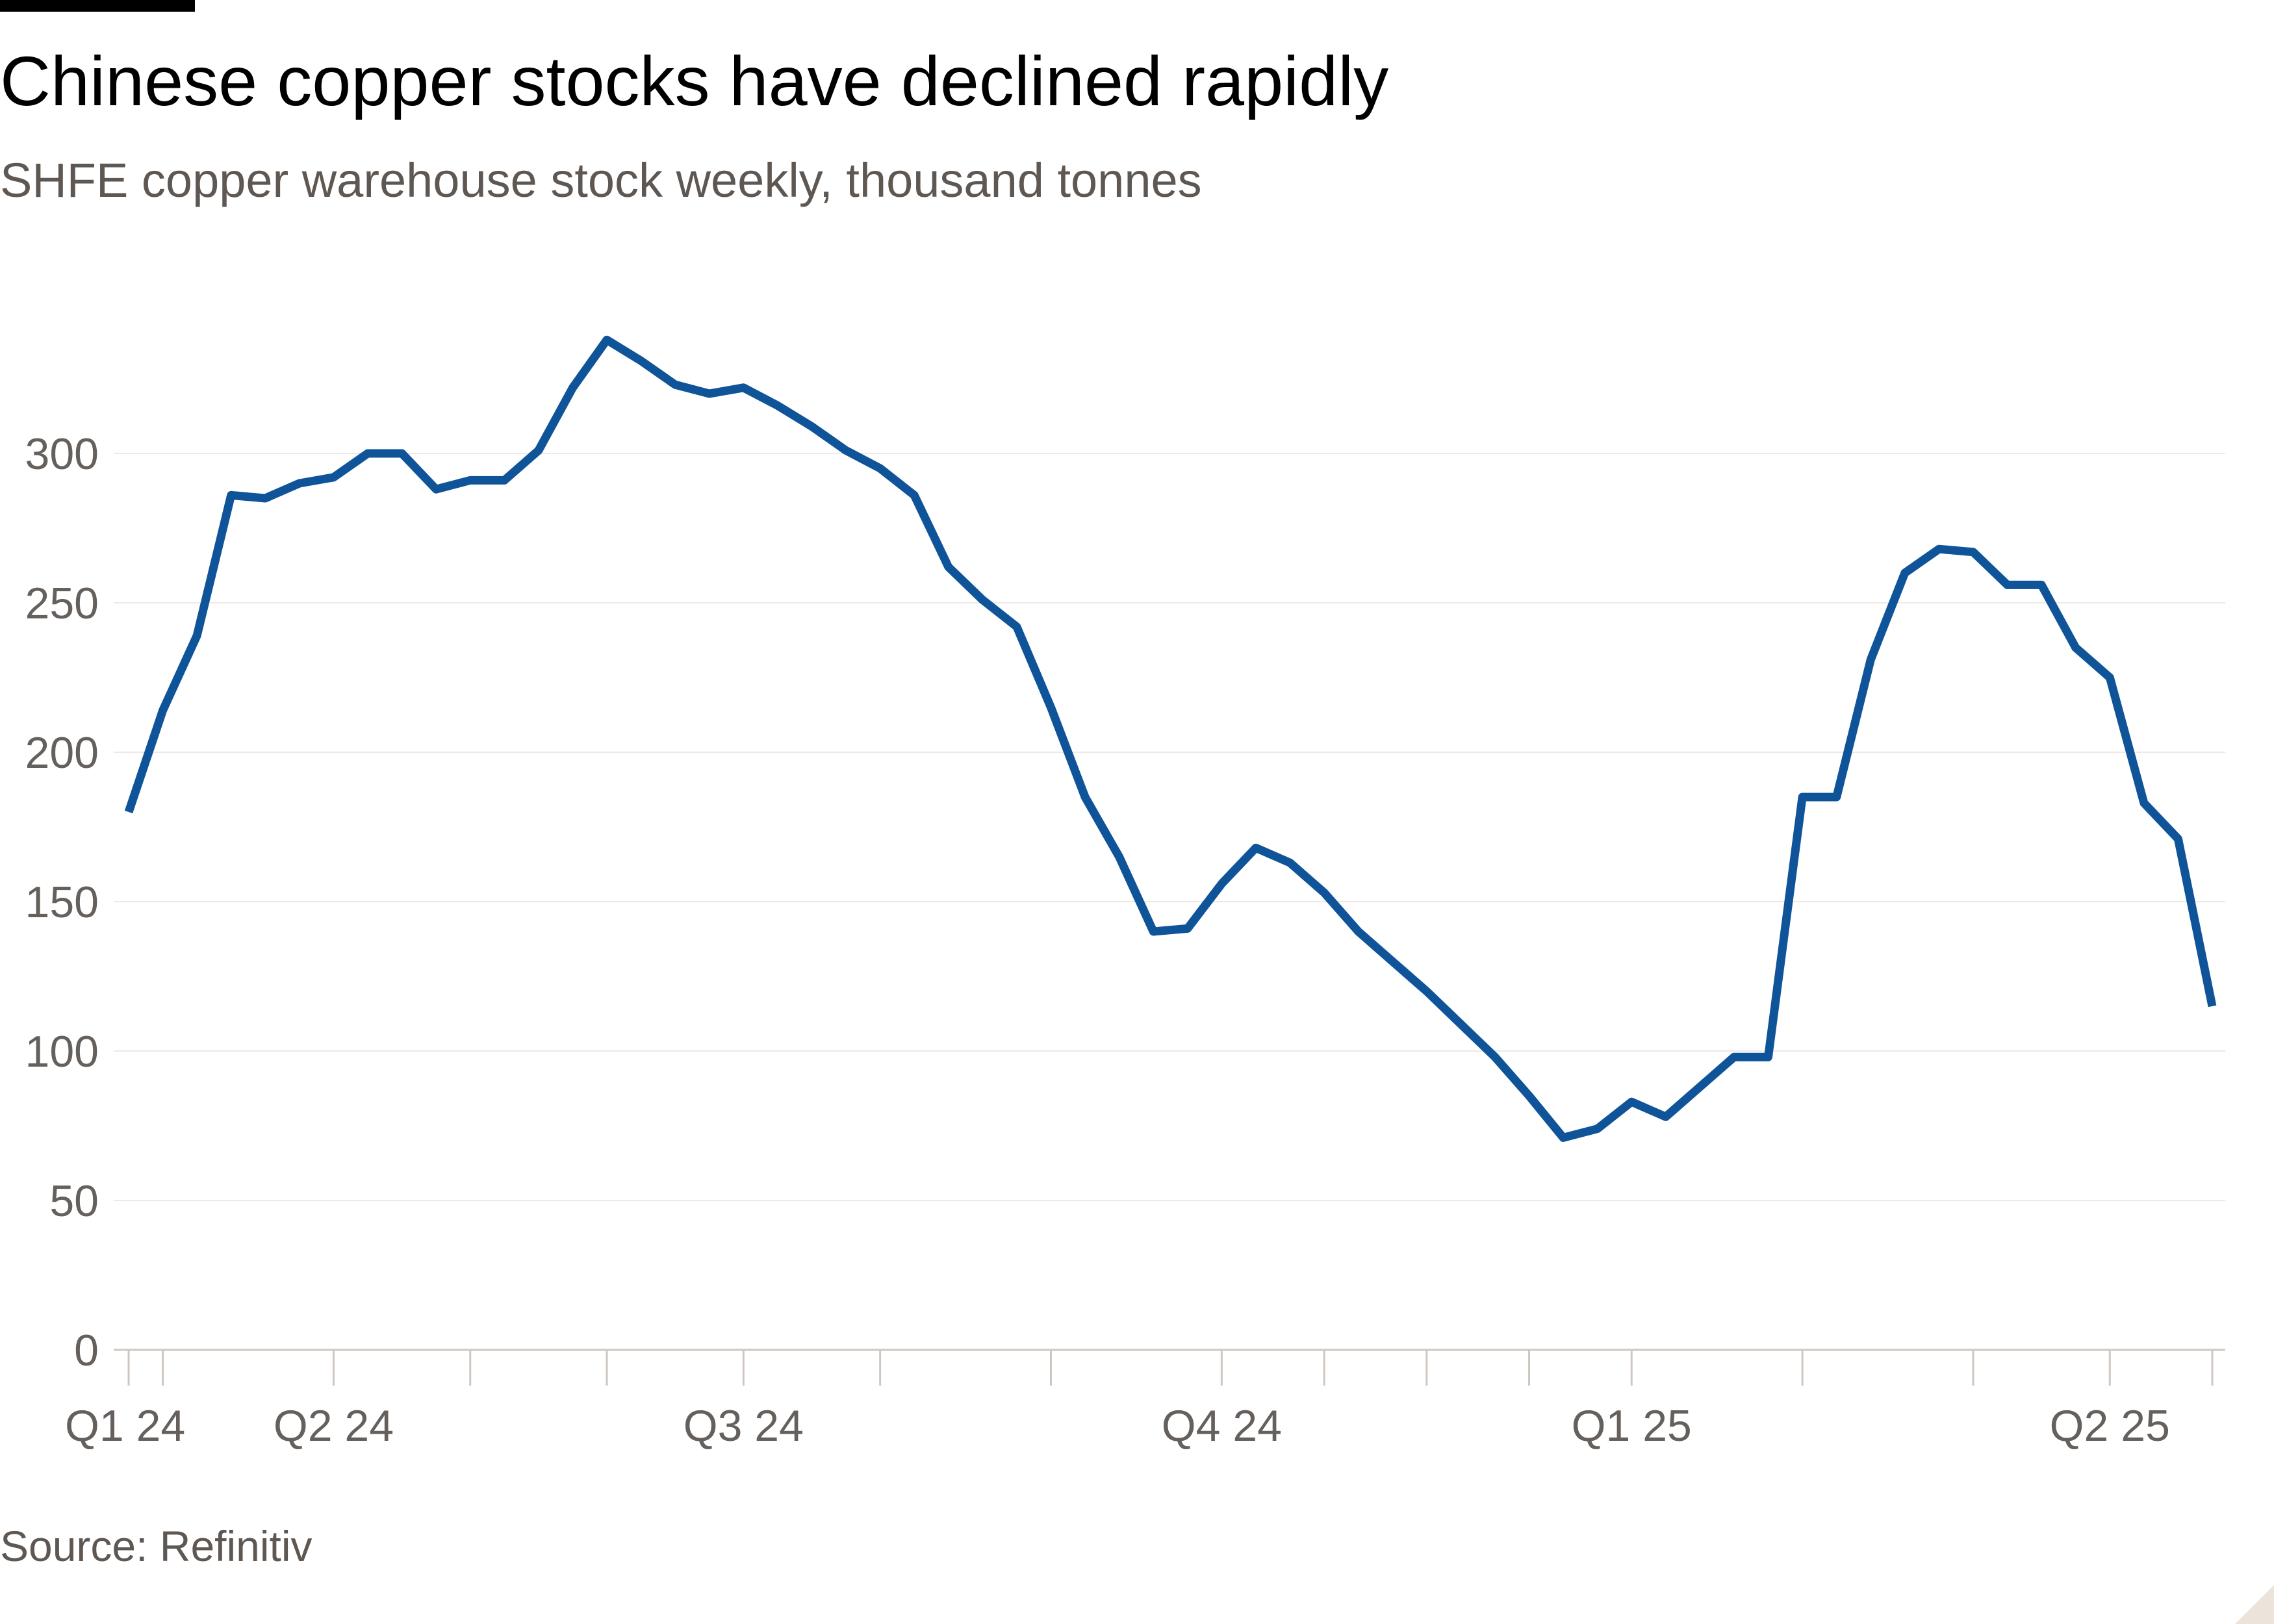 The image size is (2274, 1624). I want to click on x-tick-label: Q4 24, so click(1222, 1426).